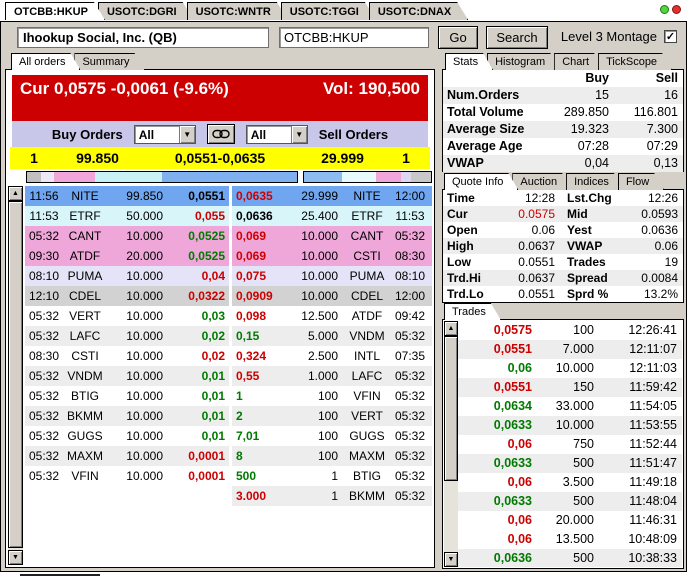 The image size is (689, 578). I want to click on stats-tab: Chart, so click(579, 61).